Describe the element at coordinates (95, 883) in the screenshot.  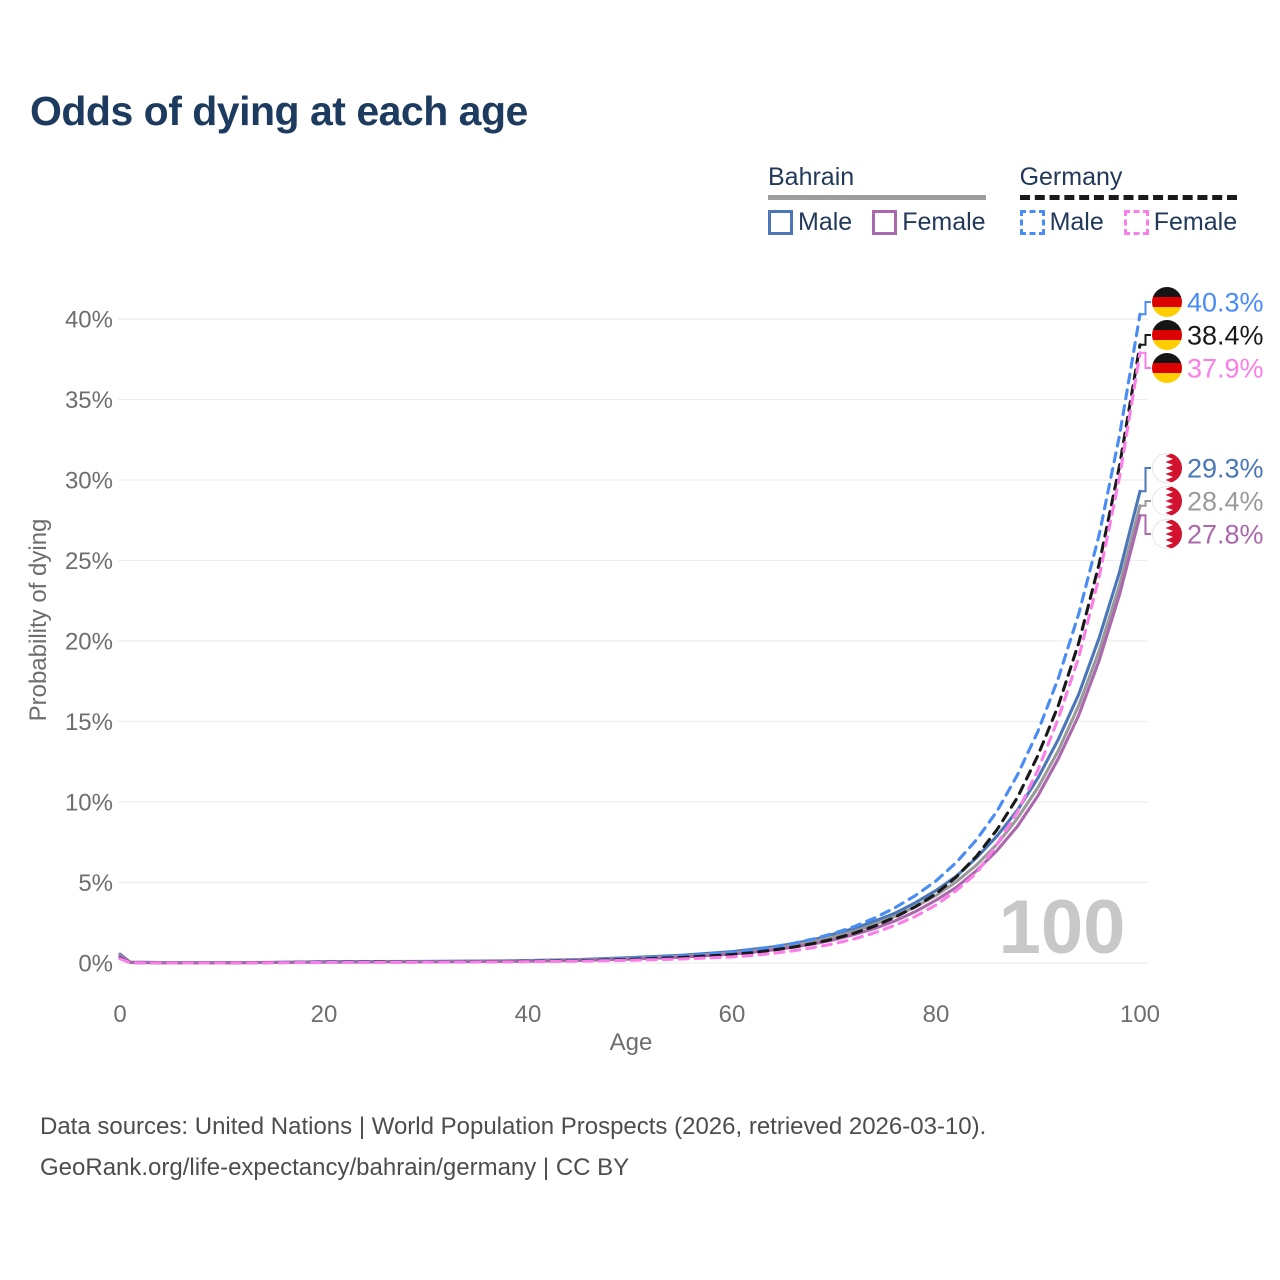
I see `y-tick-label: 5%` at that location.